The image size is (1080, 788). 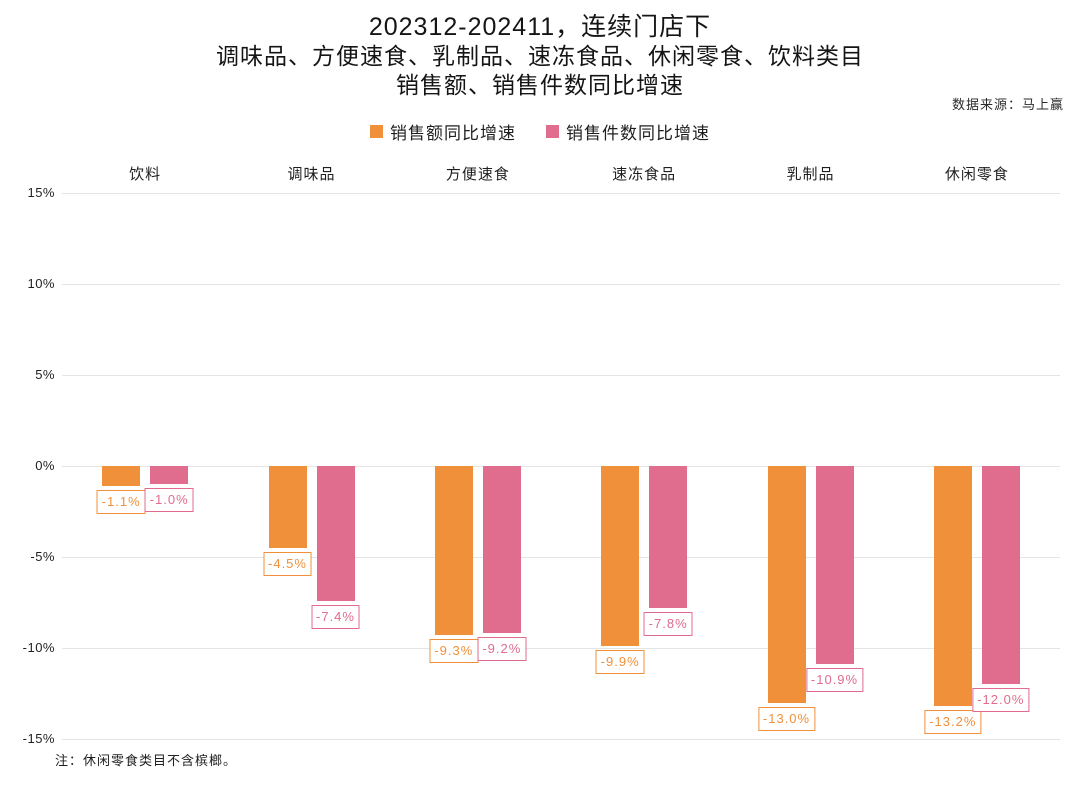 I want to click on category-label-4: 速冻食品, so click(x=644, y=174).